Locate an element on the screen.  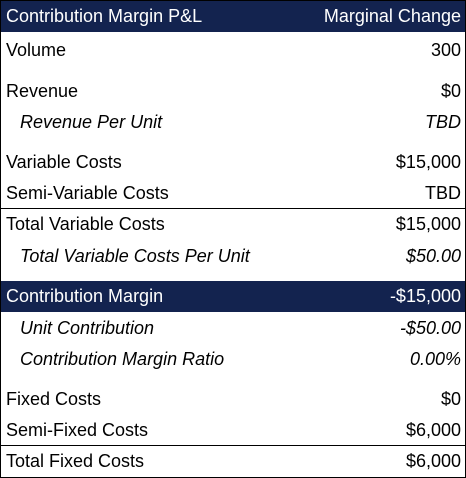
row-revenue-per-unit: Revenue Per Unit TBD is located at coordinates (233, 122).